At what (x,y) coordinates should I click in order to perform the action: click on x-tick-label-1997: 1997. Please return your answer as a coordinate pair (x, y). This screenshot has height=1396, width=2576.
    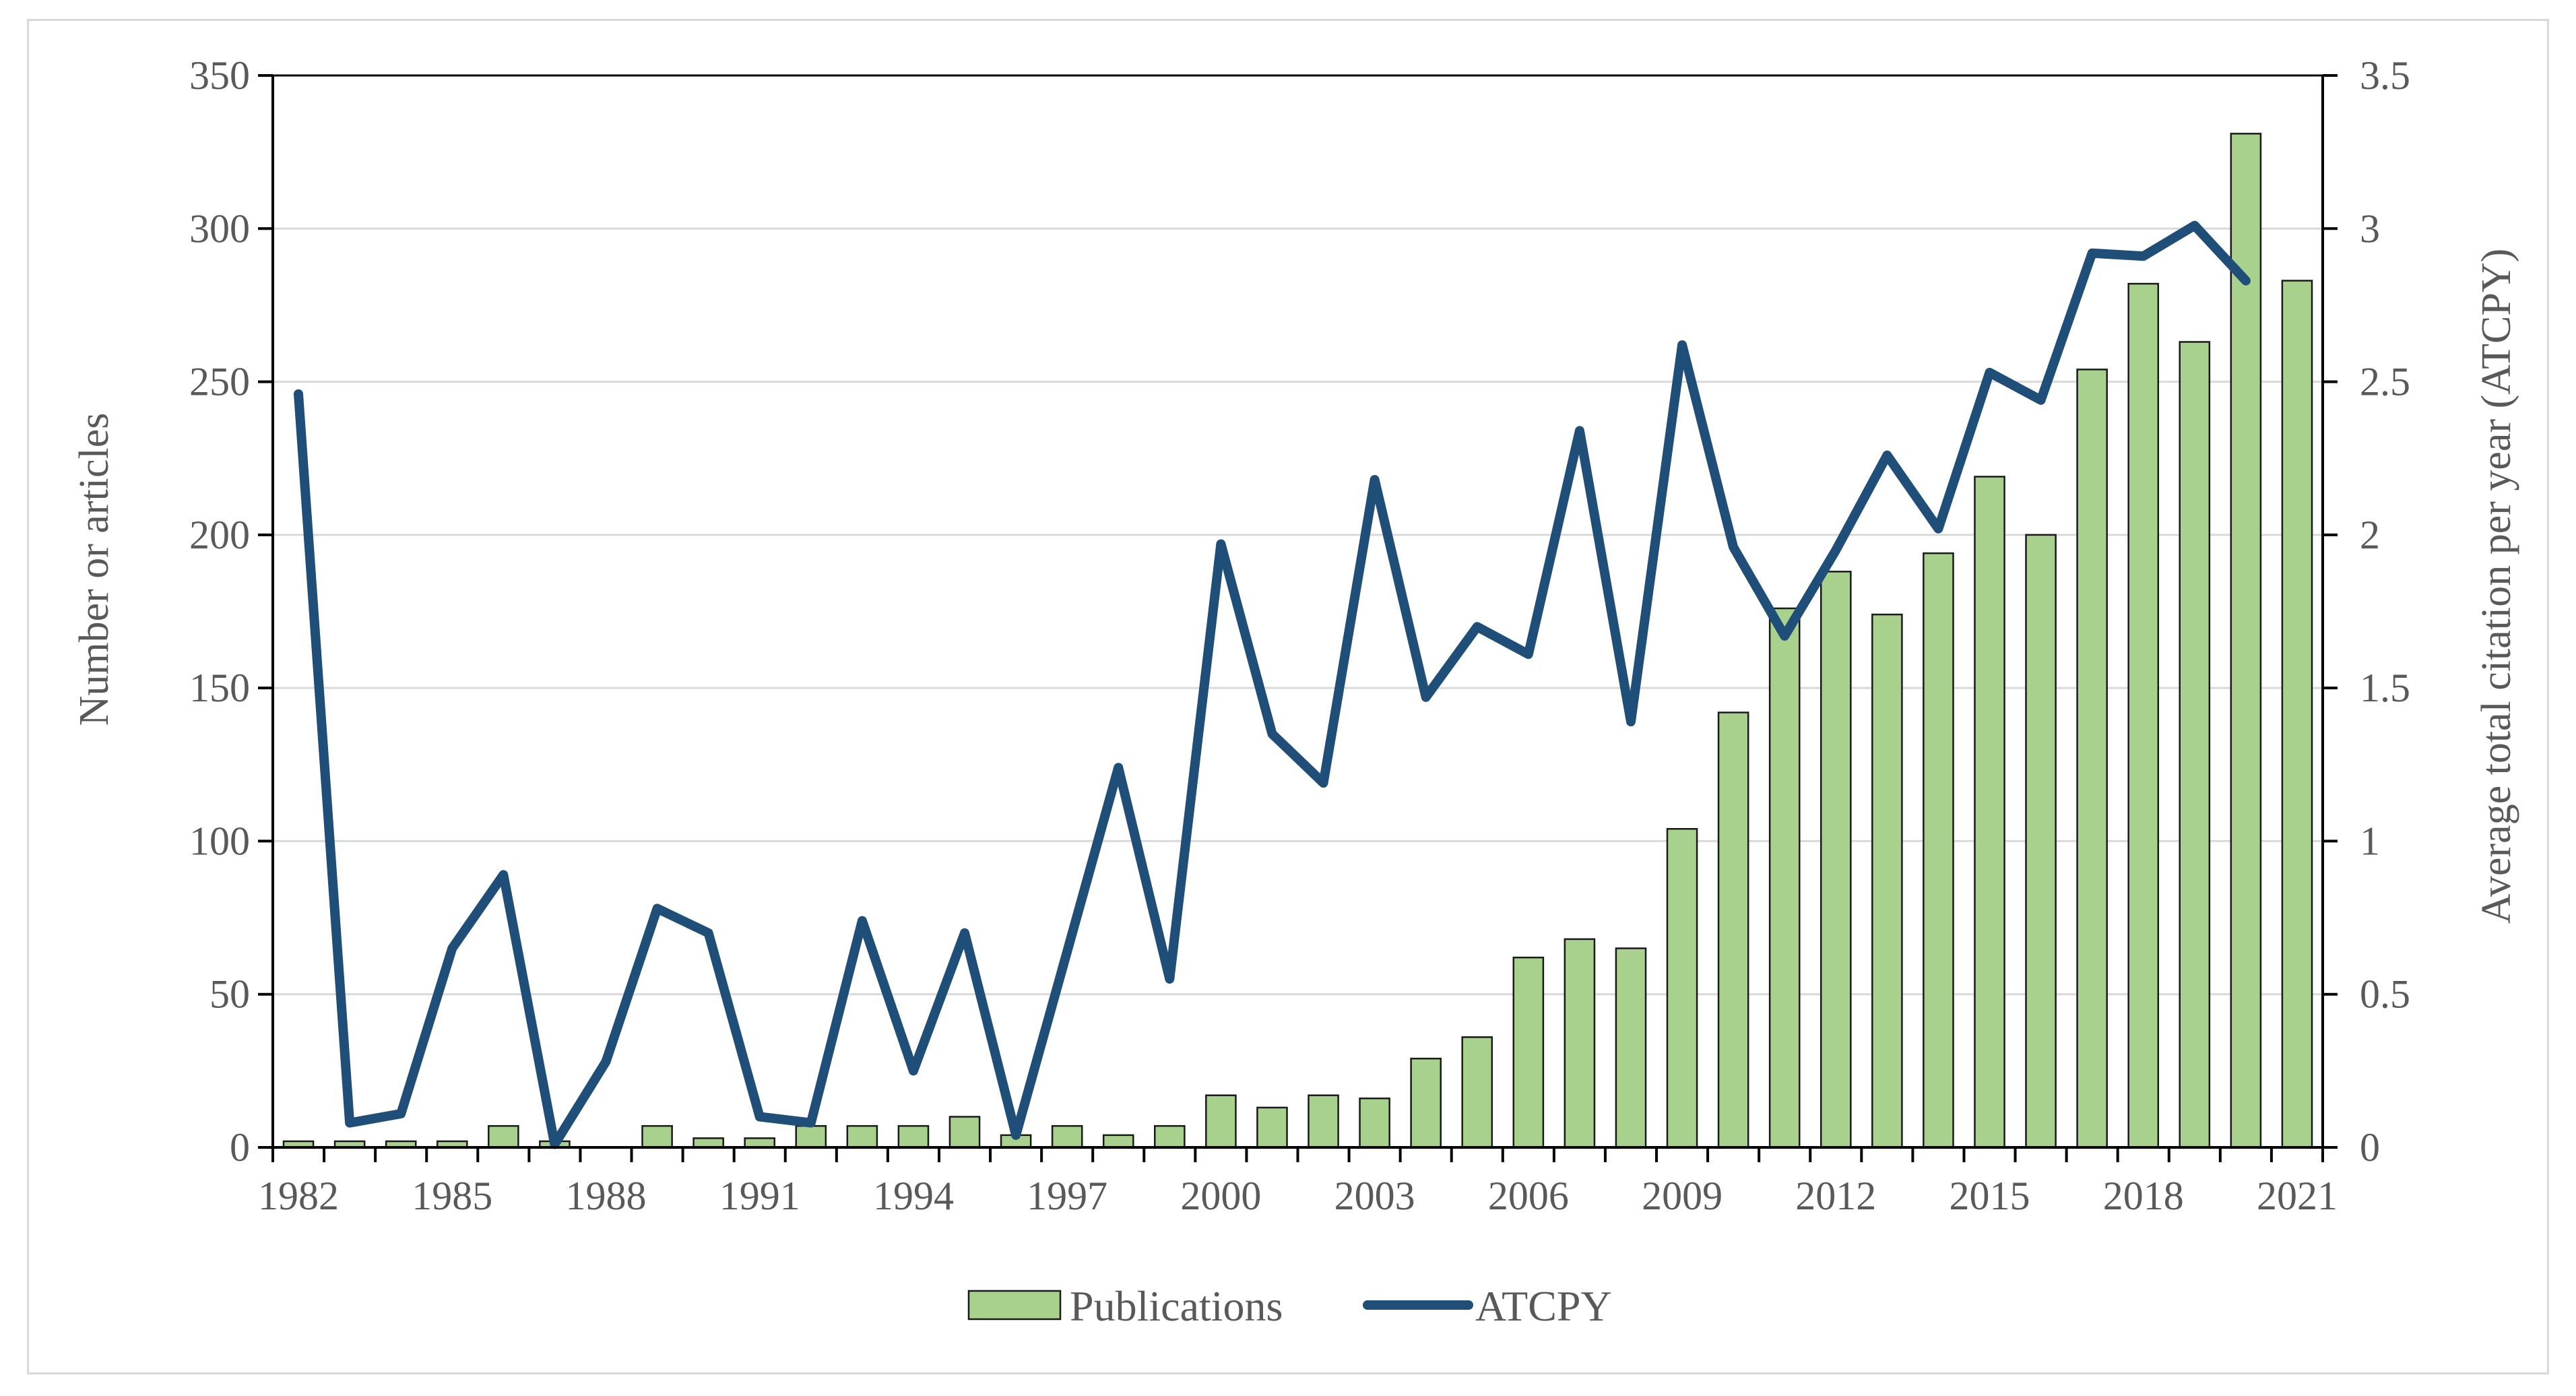
    Looking at the image, I should click on (1067, 1196).